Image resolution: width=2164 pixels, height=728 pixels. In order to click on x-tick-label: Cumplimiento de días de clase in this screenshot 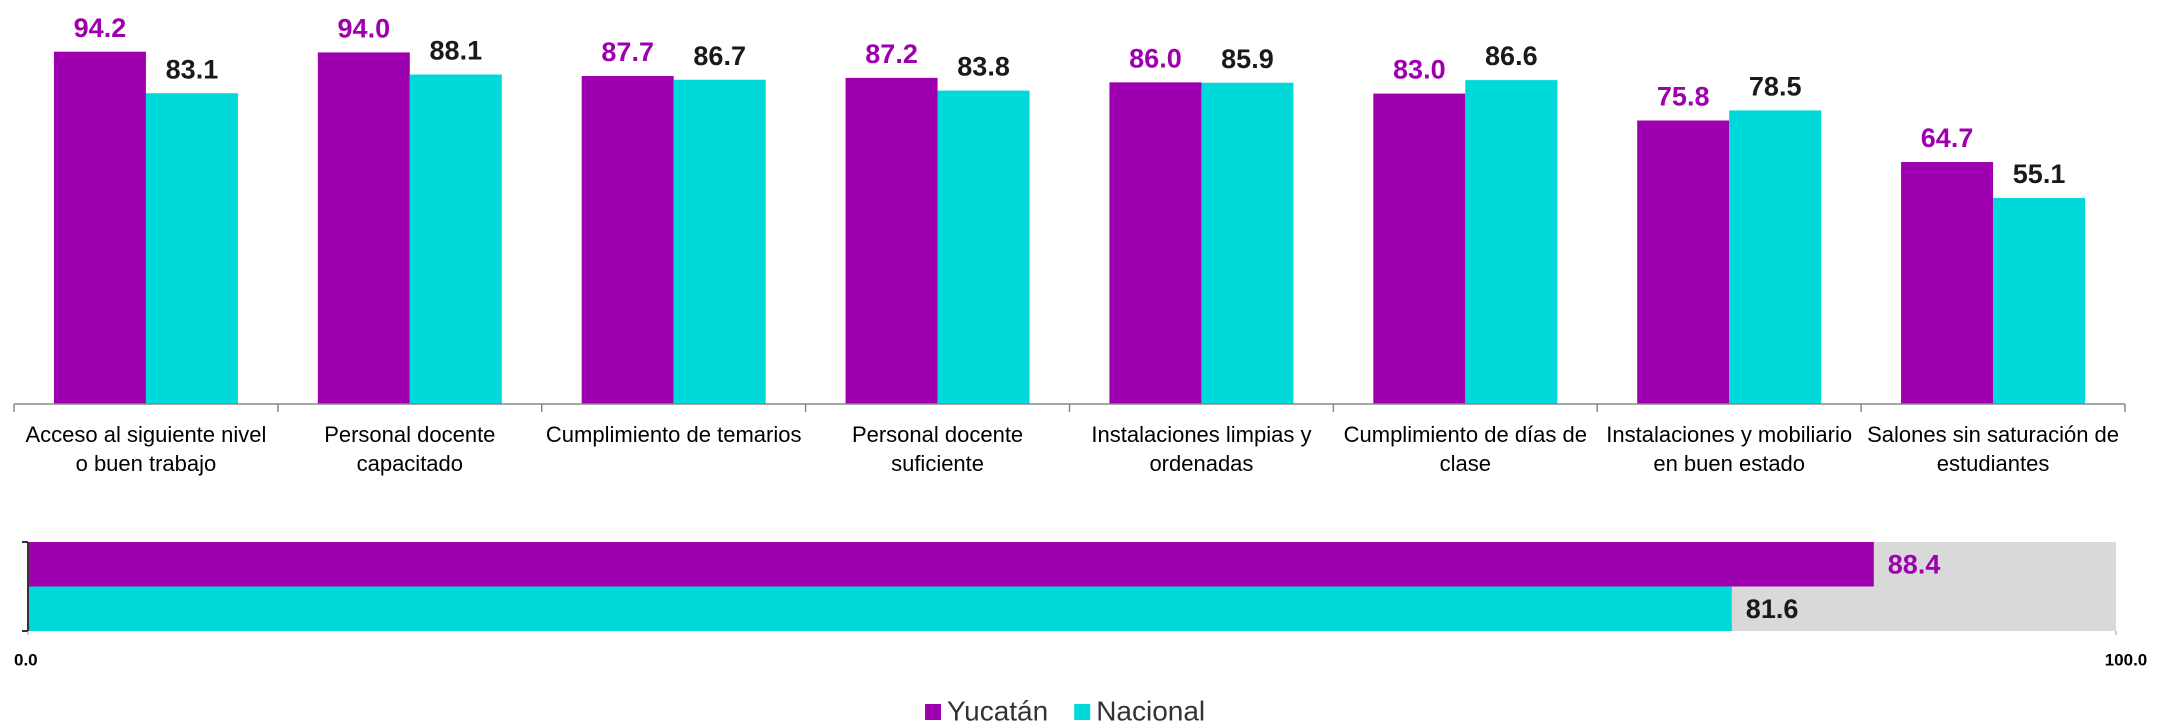, I will do `click(1465, 449)`.